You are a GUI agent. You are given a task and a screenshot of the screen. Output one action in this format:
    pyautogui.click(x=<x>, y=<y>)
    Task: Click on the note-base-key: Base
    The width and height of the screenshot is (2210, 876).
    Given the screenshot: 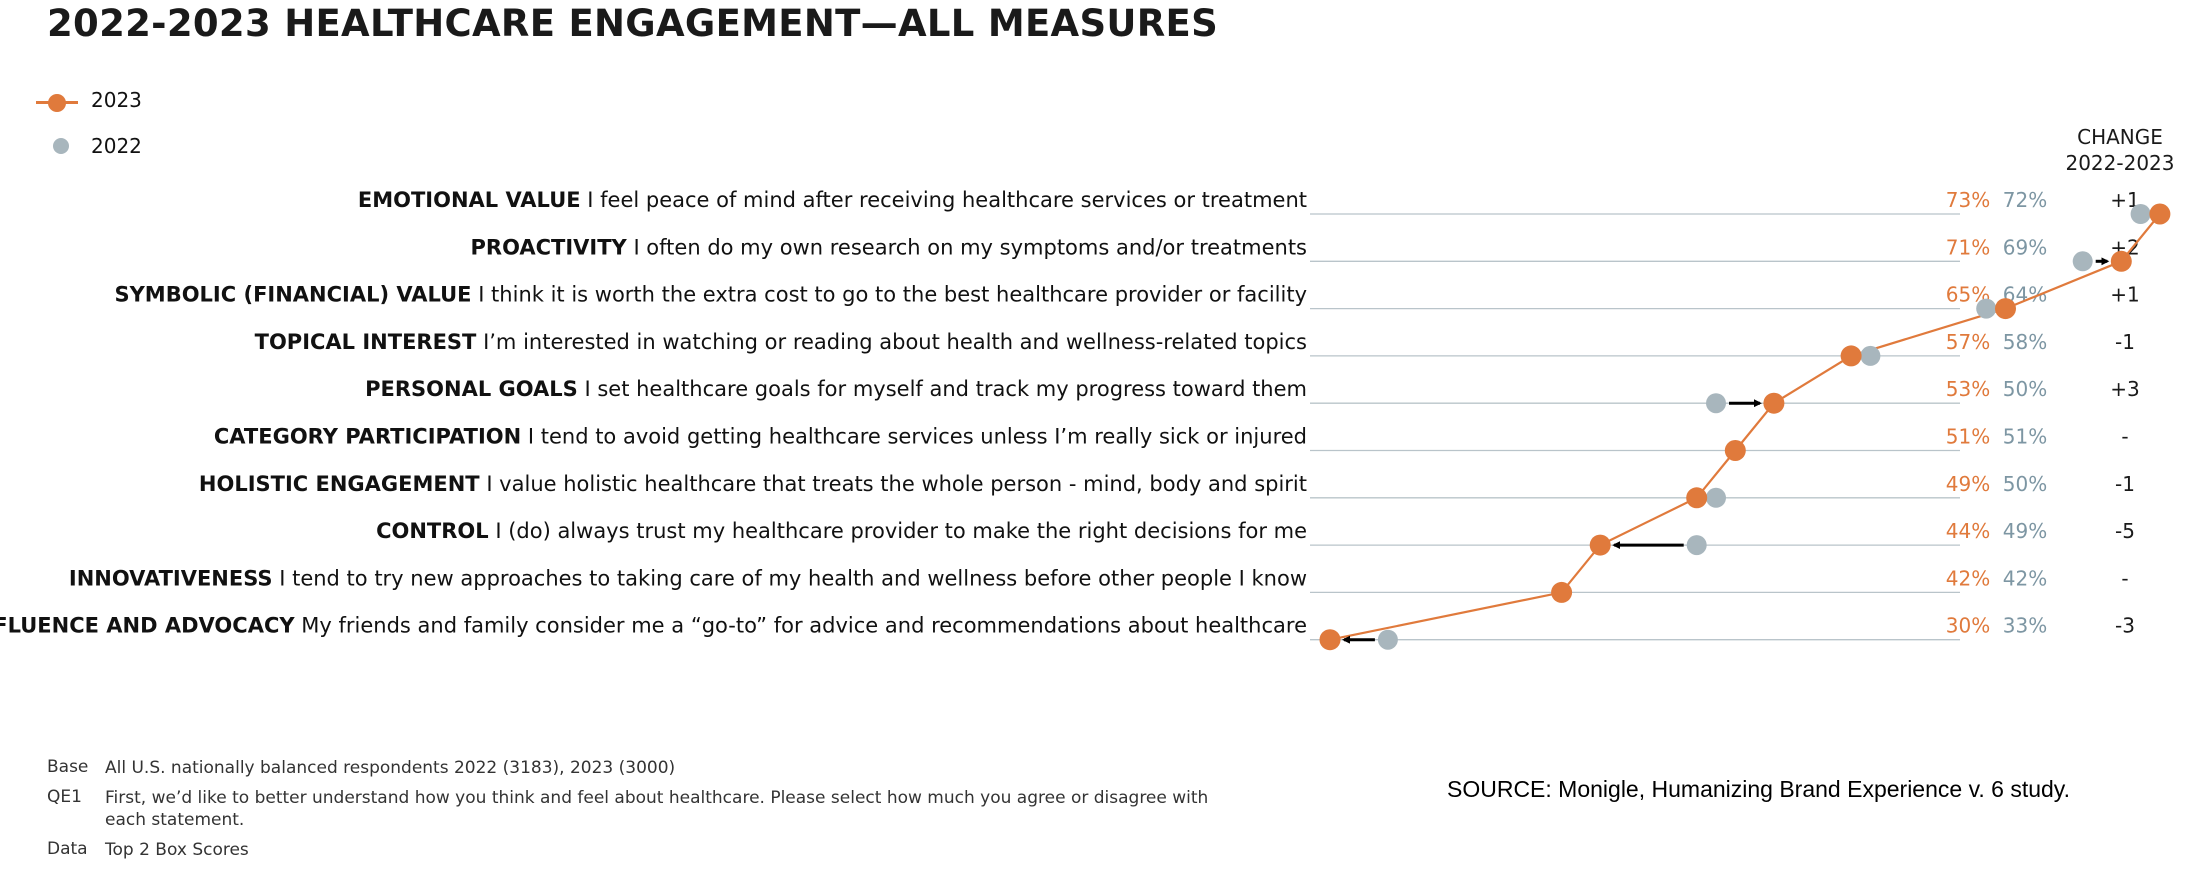 What is the action you would take?
    pyautogui.click(x=68, y=767)
    